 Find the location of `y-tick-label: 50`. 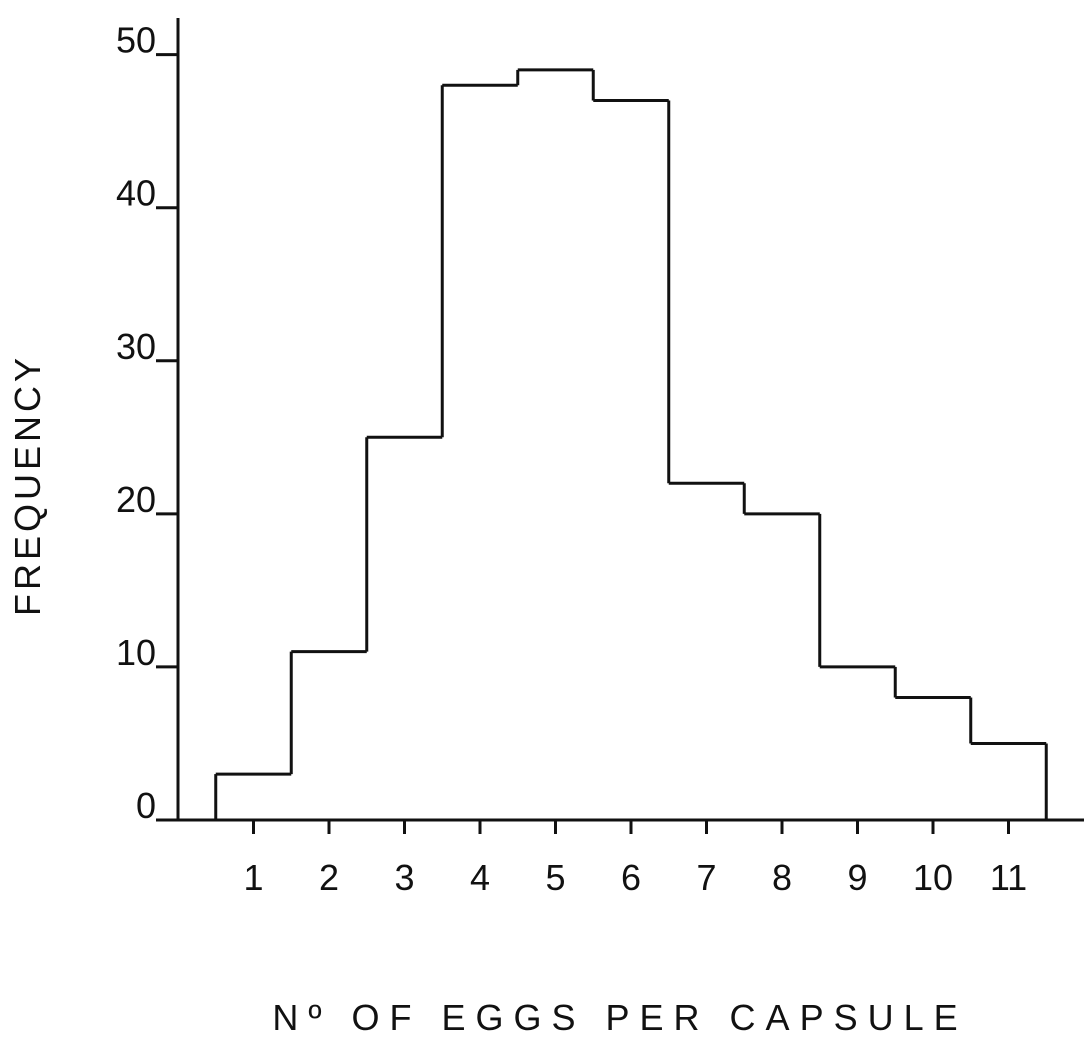

y-tick-label: 50 is located at coordinates (136, 40).